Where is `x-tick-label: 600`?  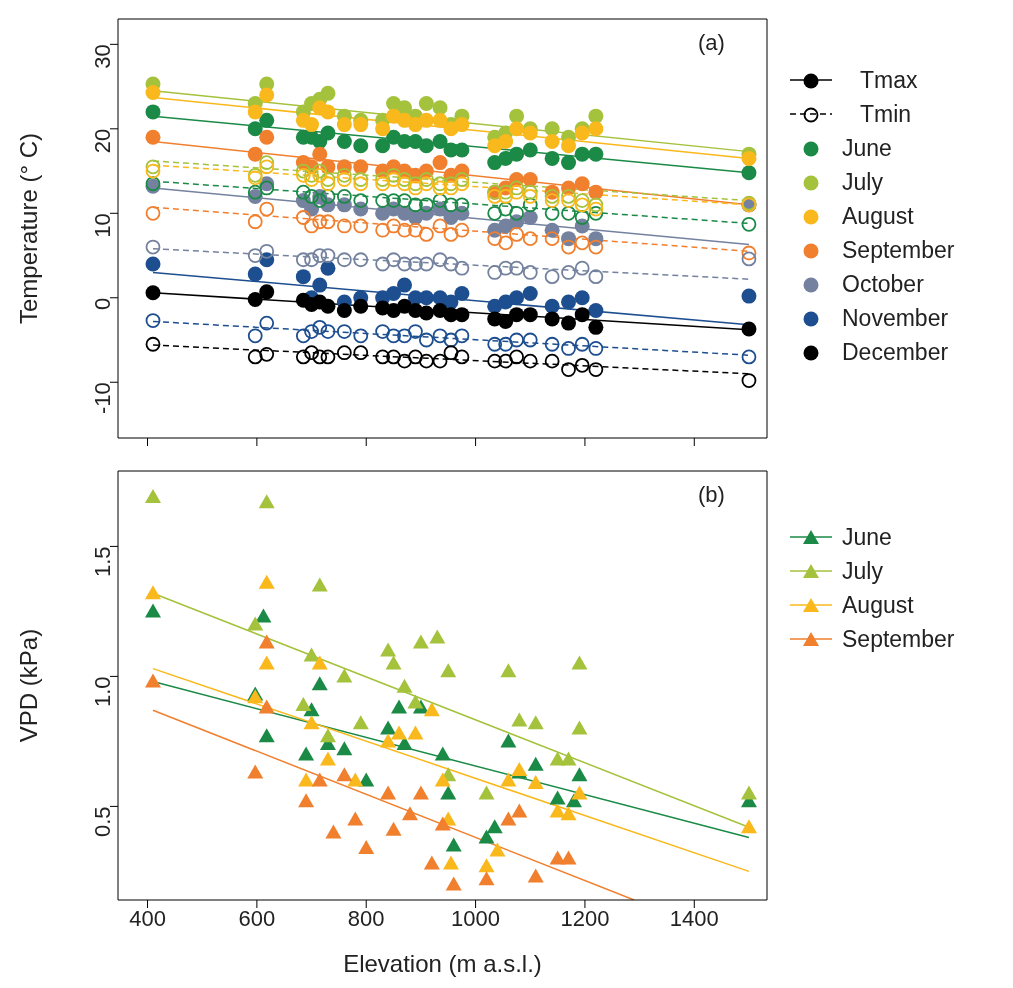
x-tick-label: 600 is located at coordinates (257, 918).